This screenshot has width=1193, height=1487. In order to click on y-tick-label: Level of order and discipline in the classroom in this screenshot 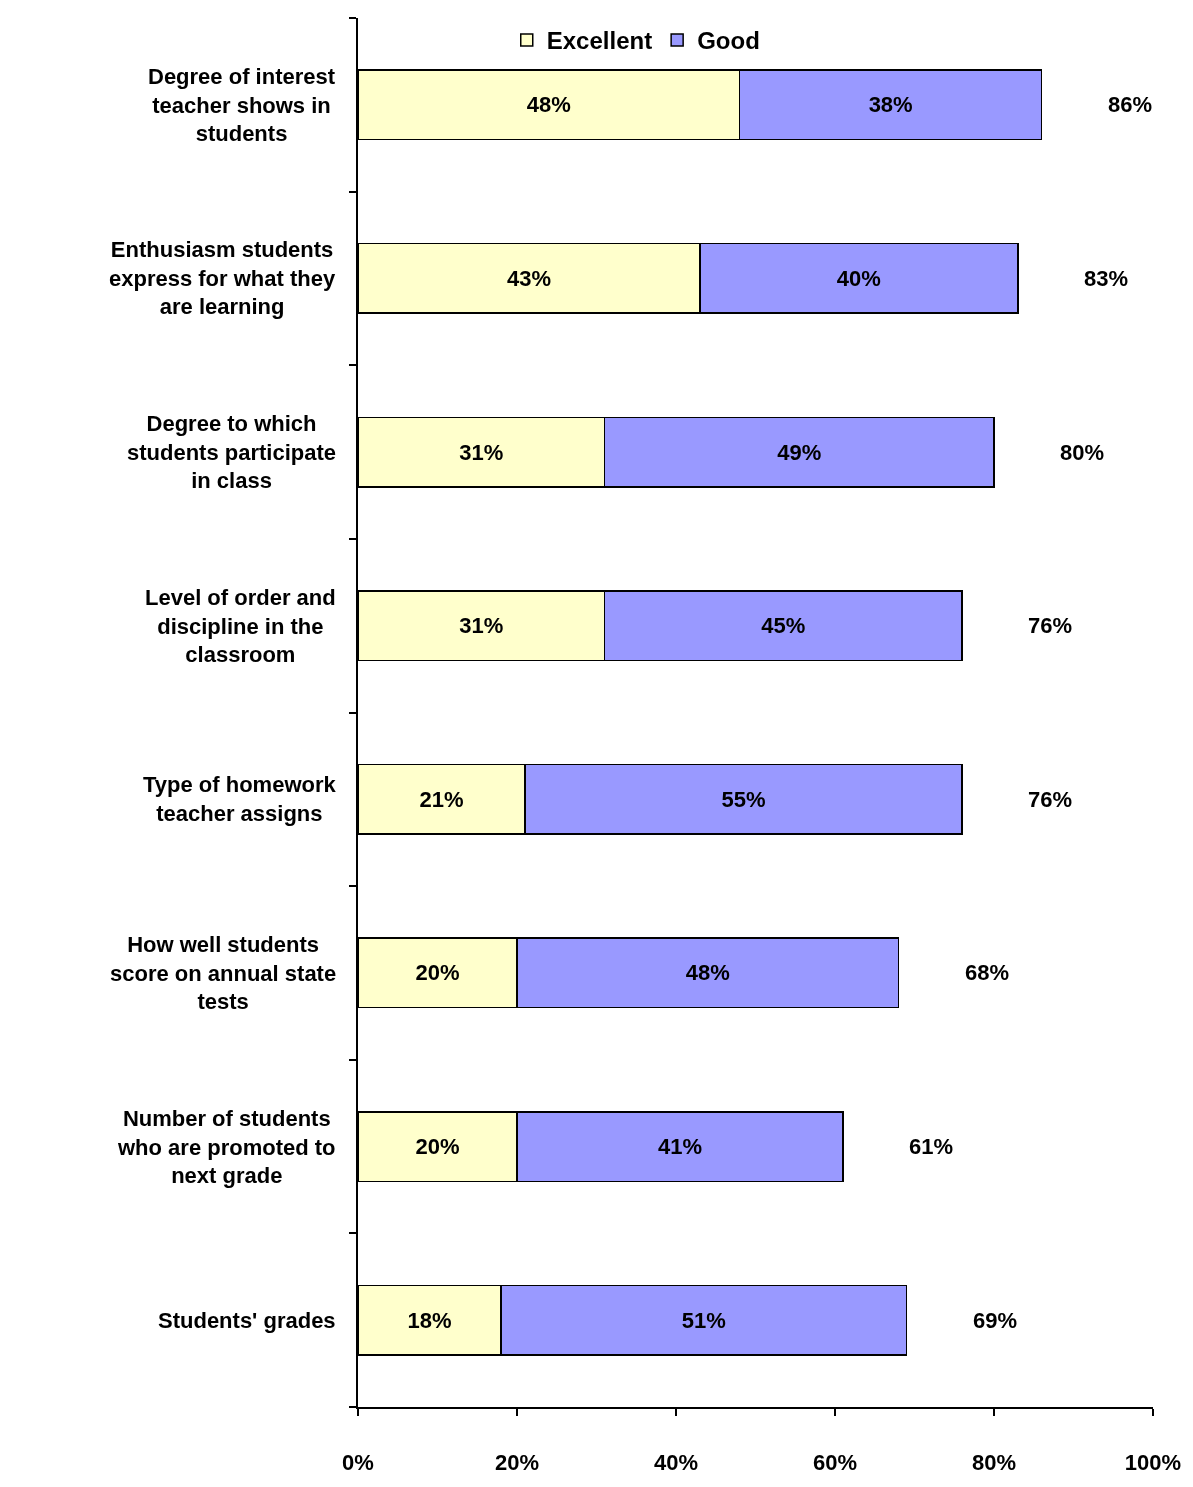, I will do `click(240, 626)`.